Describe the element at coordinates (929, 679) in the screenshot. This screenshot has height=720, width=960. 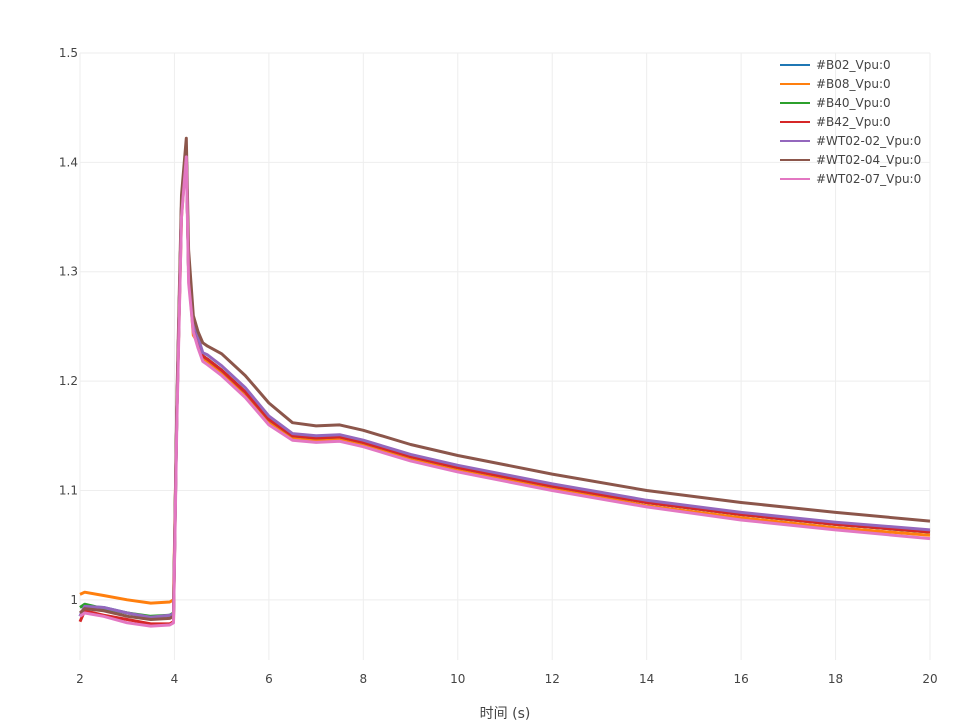
I see `x-tick-label: 20` at that location.